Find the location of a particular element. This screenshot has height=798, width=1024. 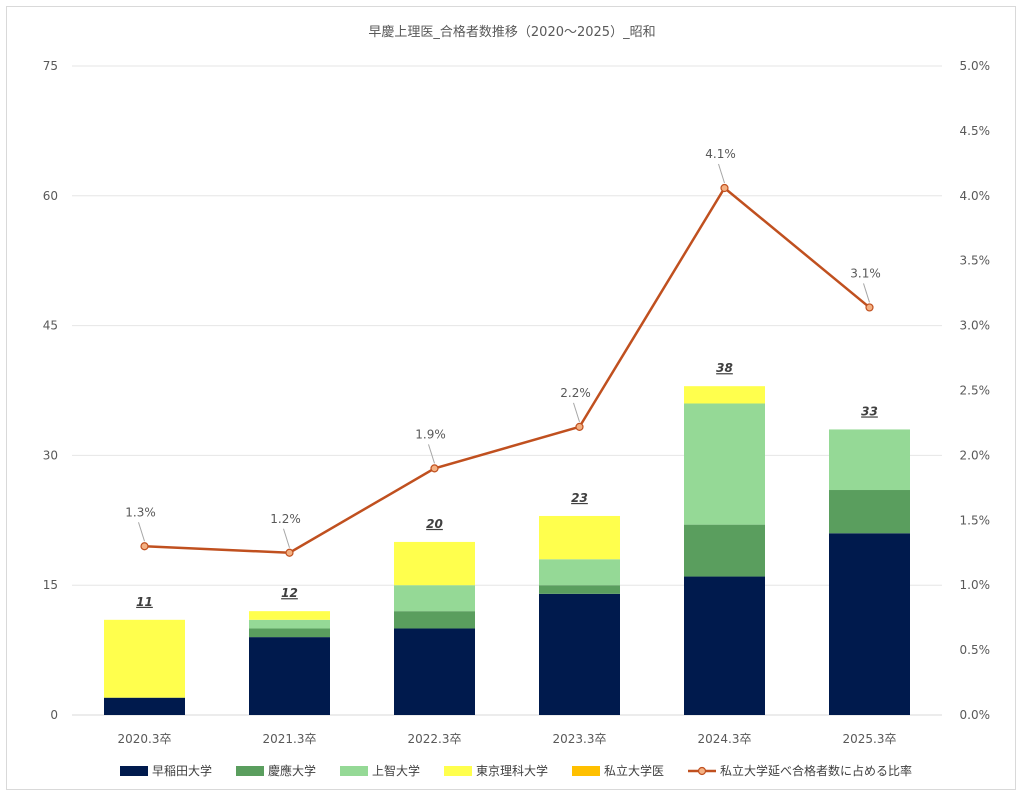

ratio-data-label: 1.9% is located at coordinates (430, 434).